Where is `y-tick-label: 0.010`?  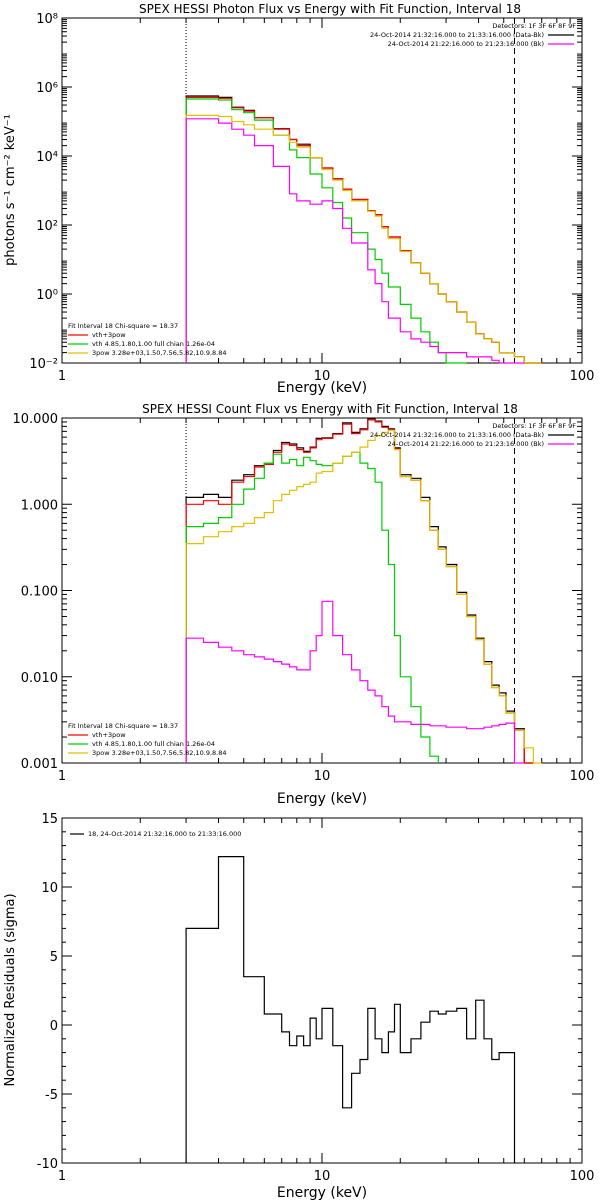
y-tick-label: 0.010 is located at coordinates (39, 678).